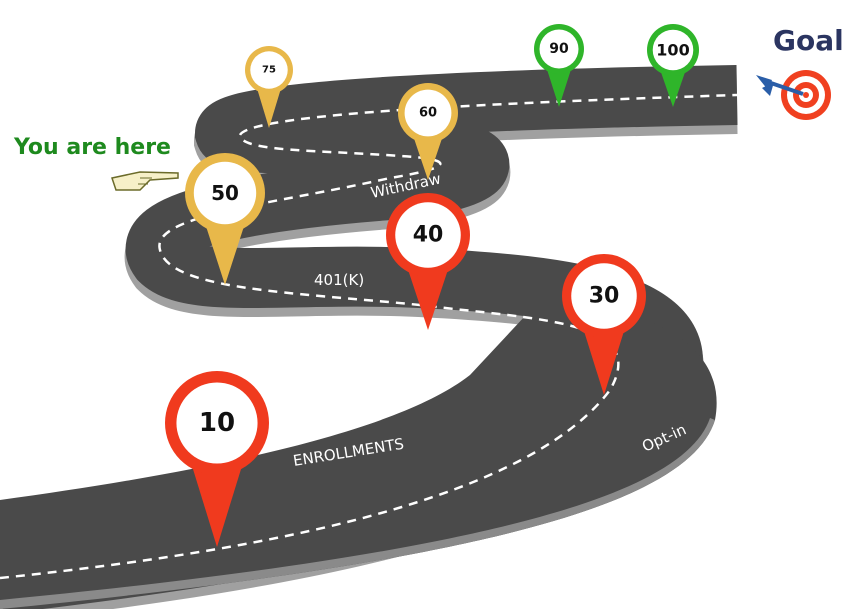 The image size is (868, 609). Describe the element at coordinates (806, 95) in the screenshot. I see `target-icon` at that location.